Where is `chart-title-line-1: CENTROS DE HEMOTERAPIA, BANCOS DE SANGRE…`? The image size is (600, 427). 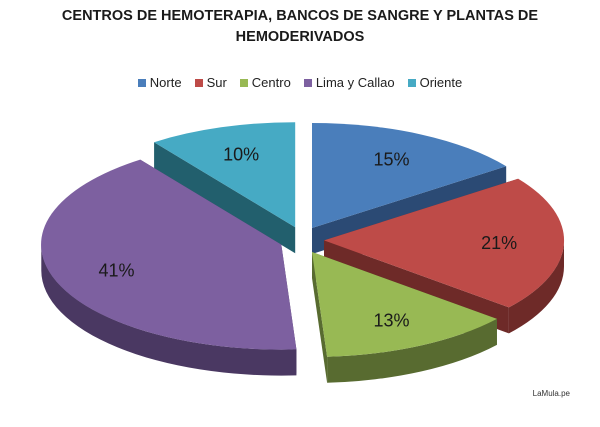 chart-title-line-1: CENTROS DE HEMOTERAPIA, BANCOS DE SANGRE… is located at coordinates (300, 16).